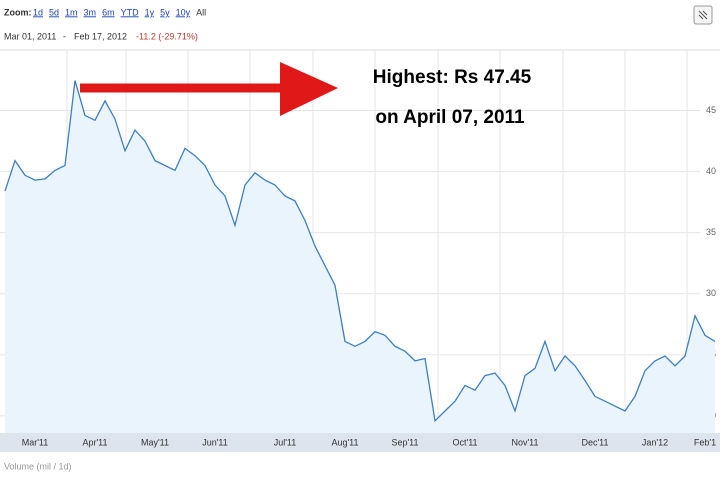 This screenshot has width=720, height=480. Describe the element at coordinates (183, 12) in the screenshot. I see `zoom-option: 10y` at that location.